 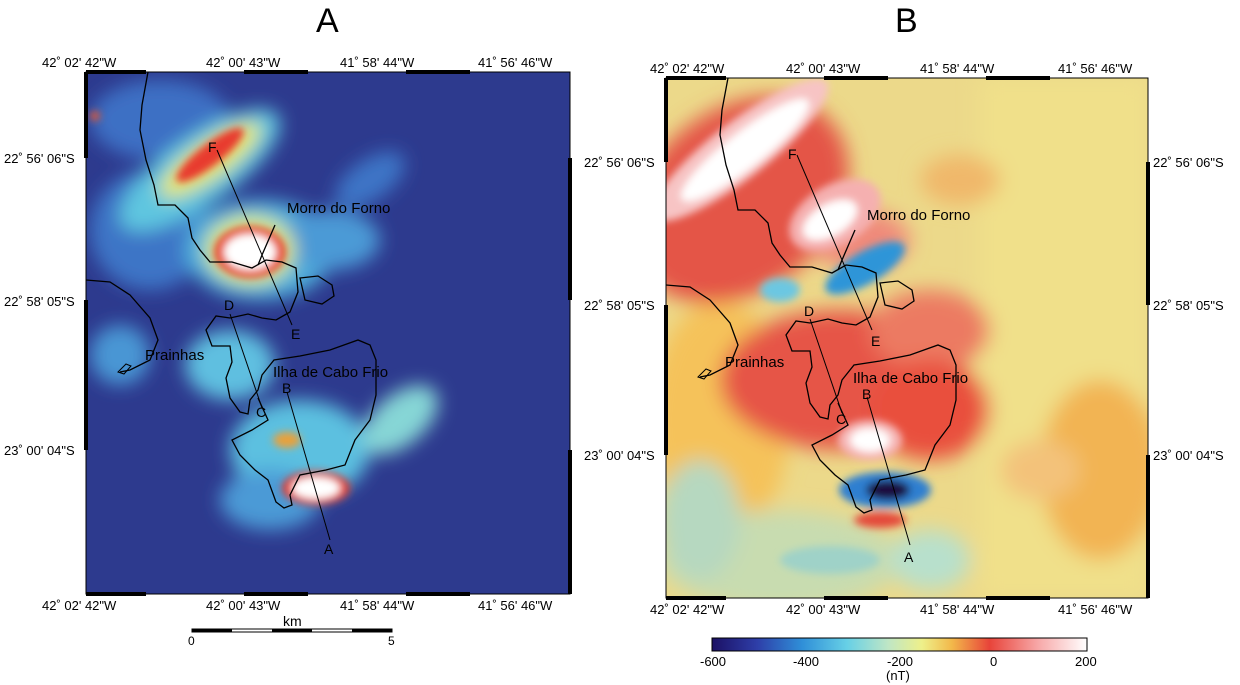 What do you see at coordinates (1188, 162) in the screenshot?
I see `b-lat-right-1: 22˚ 56' 06"S` at bounding box center [1188, 162].